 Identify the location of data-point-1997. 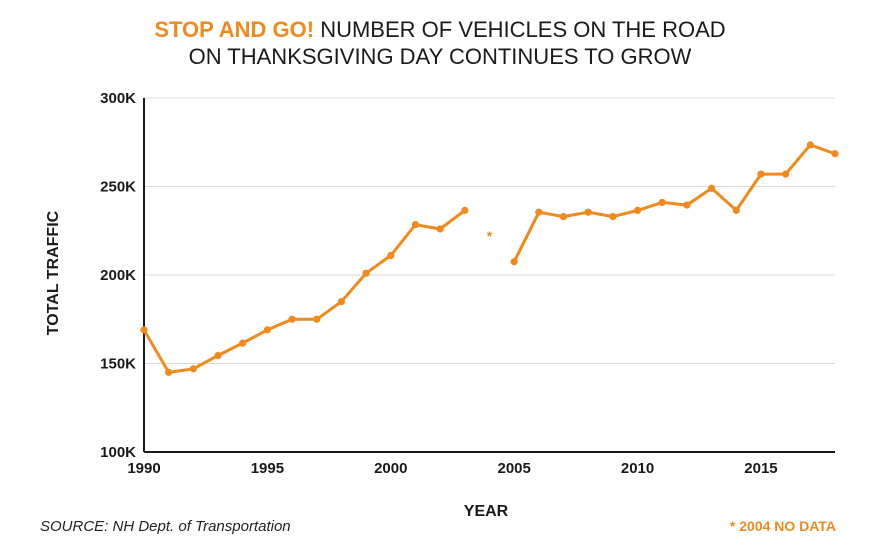
(317, 319).